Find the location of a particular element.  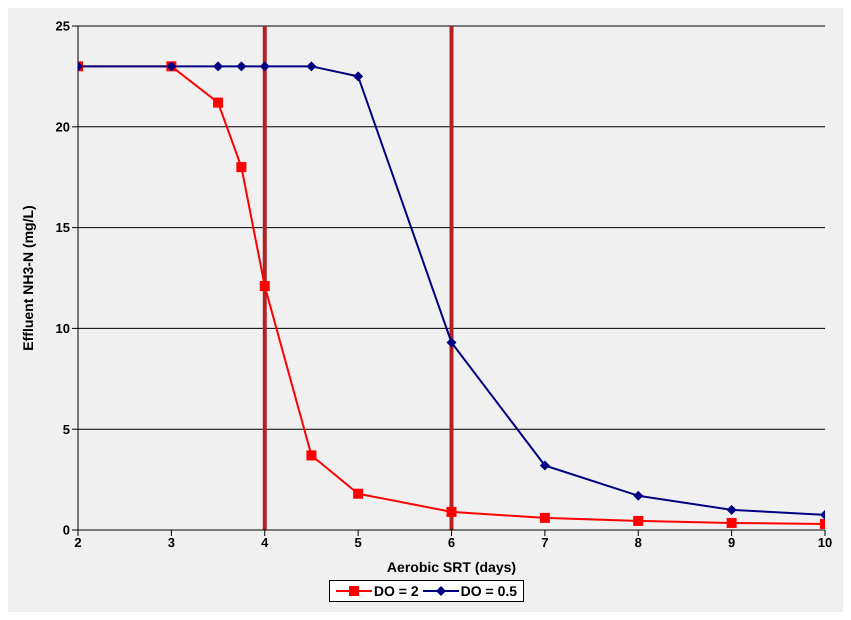

x-tick-label: 8 is located at coordinates (638, 542).